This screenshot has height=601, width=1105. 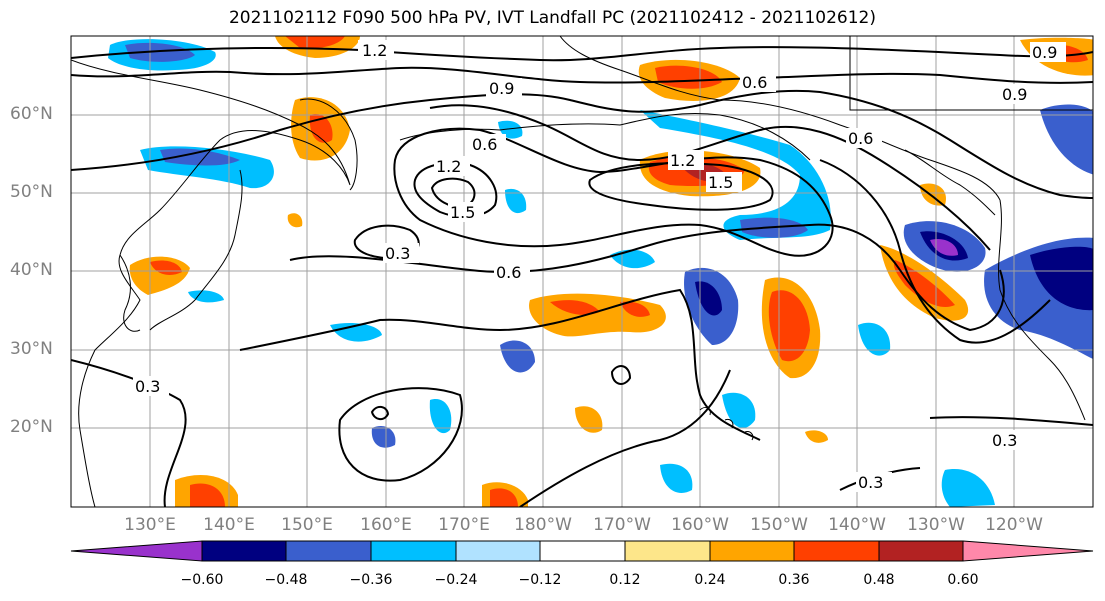 I want to click on lon-label: 130°W, so click(x=936, y=525).